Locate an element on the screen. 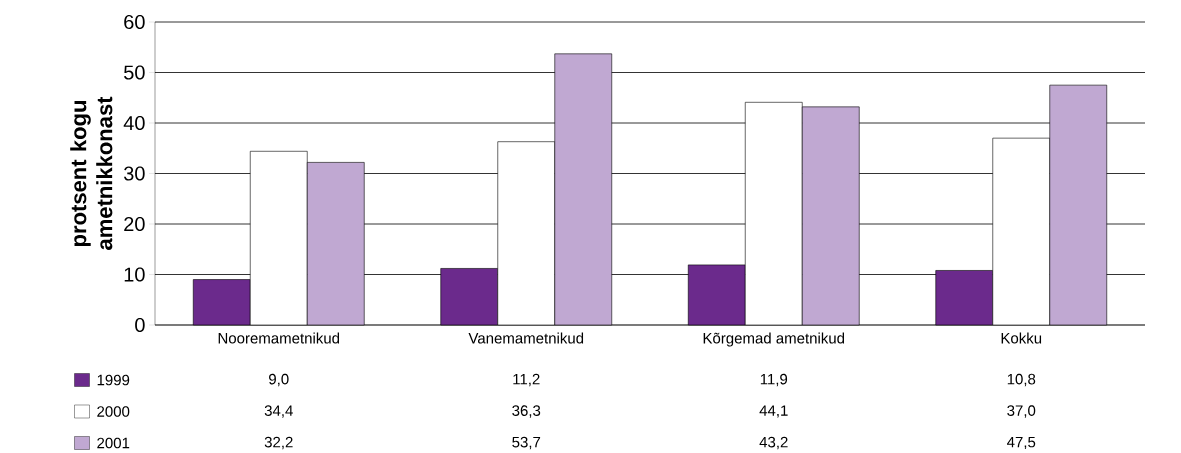 This screenshot has width=1181, height=453. y-axis-title: protsent kogu ametnikkonast is located at coordinates (91, 173).